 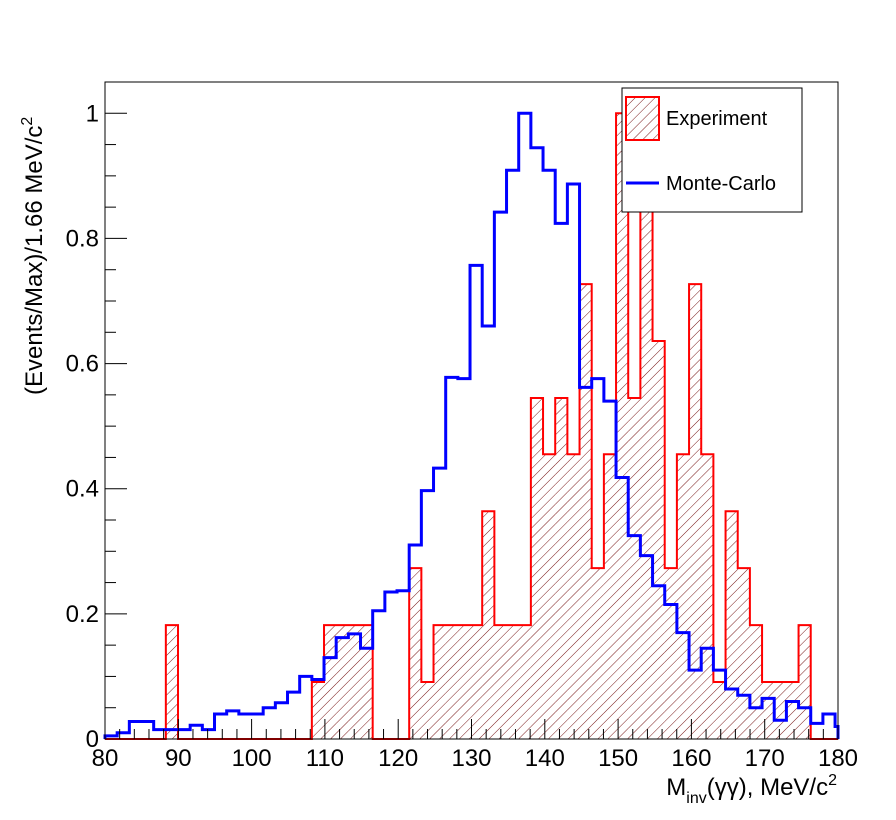 I want to click on x-tick-label: 90, so click(x=178, y=758).